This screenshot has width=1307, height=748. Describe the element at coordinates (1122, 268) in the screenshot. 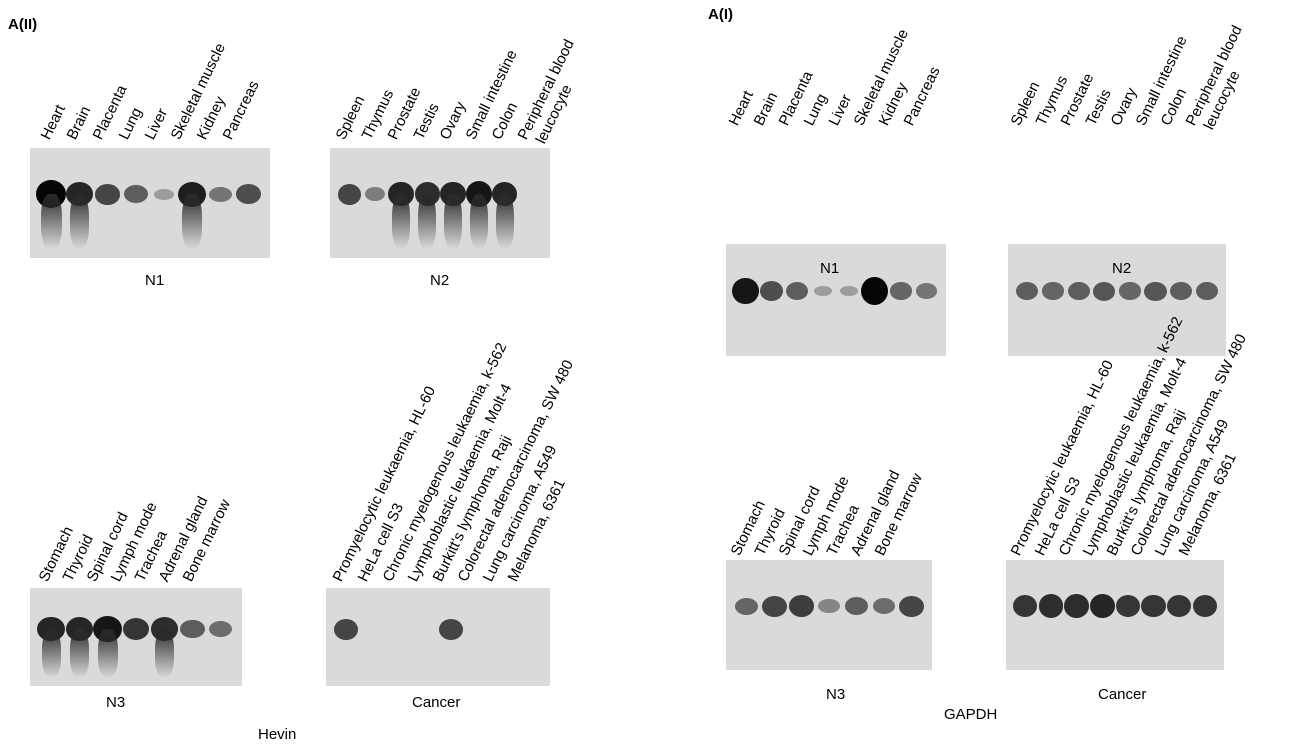

I see `blot-caption-n2-r: N2` at that location.